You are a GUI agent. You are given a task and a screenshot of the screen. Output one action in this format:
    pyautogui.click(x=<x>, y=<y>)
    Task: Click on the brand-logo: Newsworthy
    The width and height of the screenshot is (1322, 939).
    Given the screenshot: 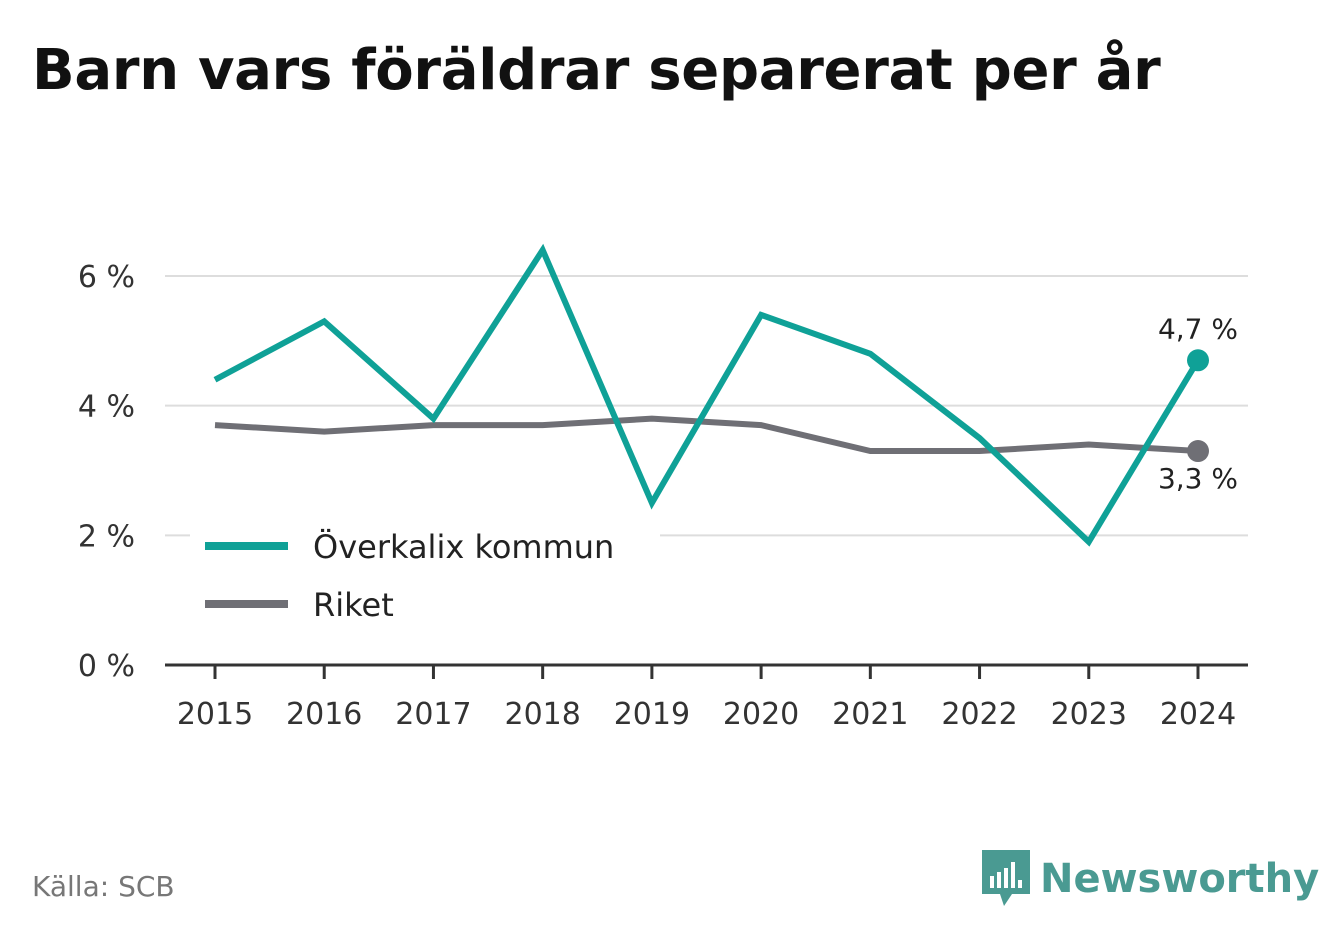 What is the action you would take?
    pyautogui.click(x=1150, y=879)
    